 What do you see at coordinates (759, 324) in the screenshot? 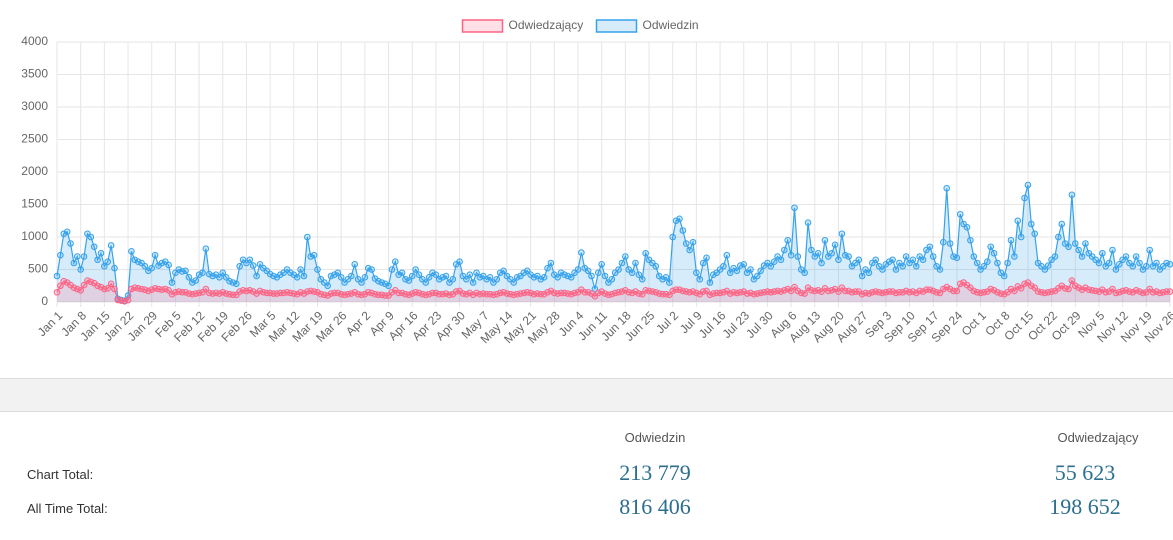
I see `x-tick-label: Jul 30` at bounding box center [759, 324].